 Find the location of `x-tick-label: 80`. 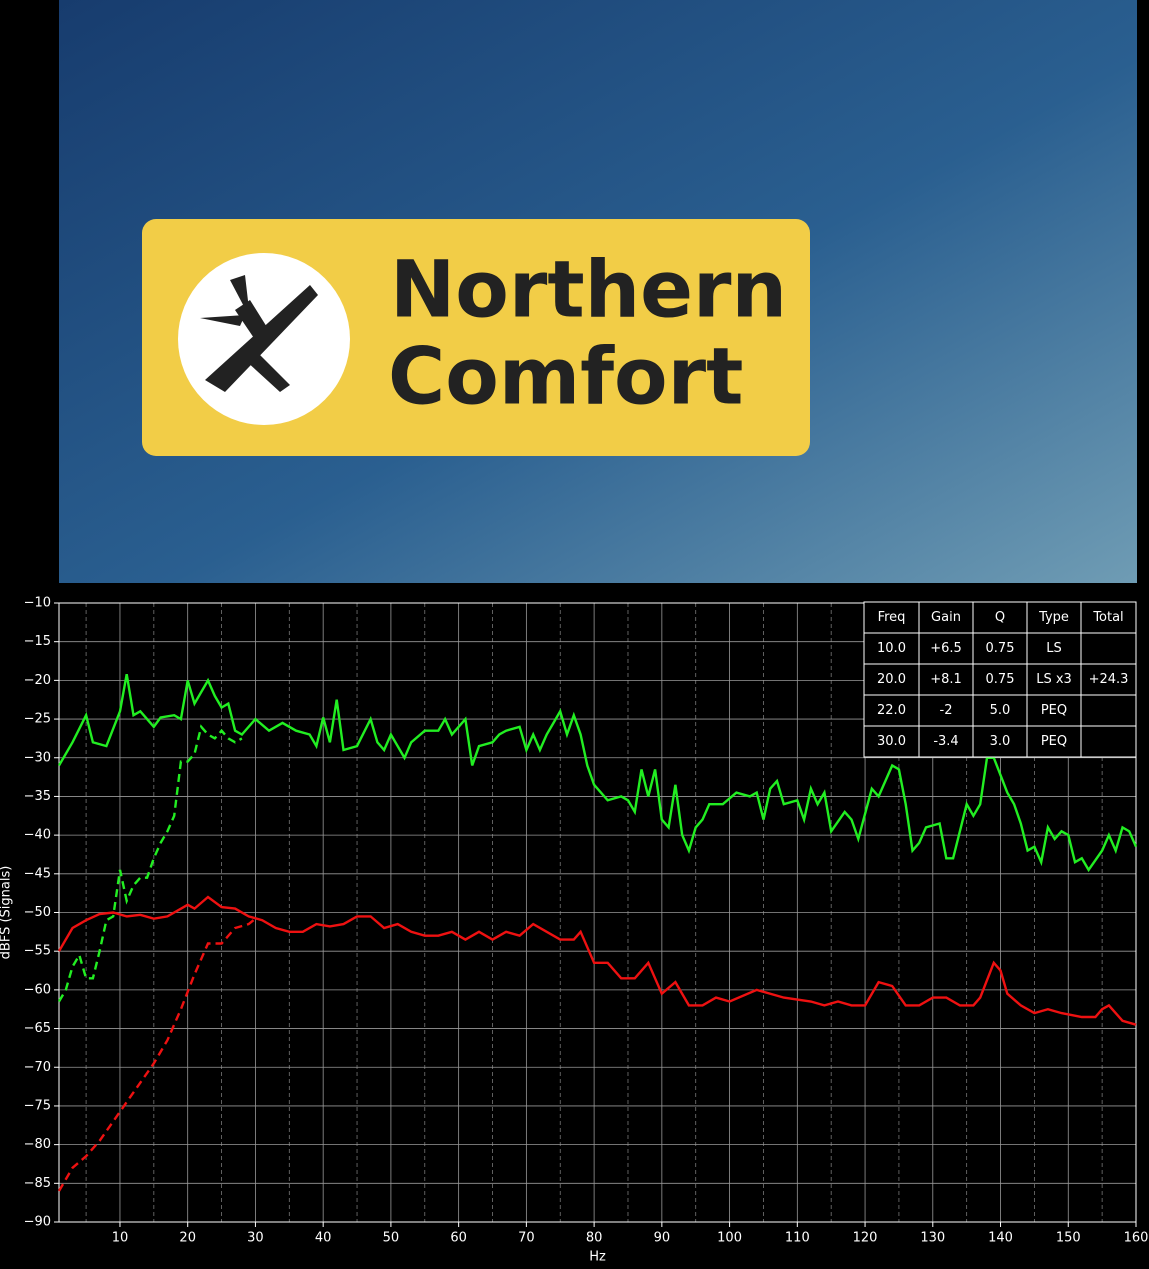

x-tick-label: 80 is located at coordinates (594, 1238).